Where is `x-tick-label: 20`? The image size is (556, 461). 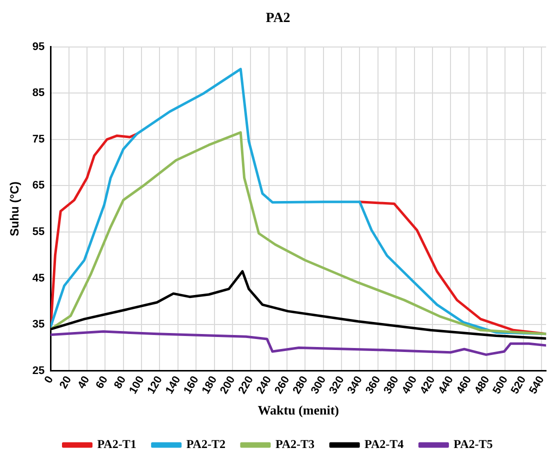 x-tick-label: 20 is located at coordinates (66, 382).